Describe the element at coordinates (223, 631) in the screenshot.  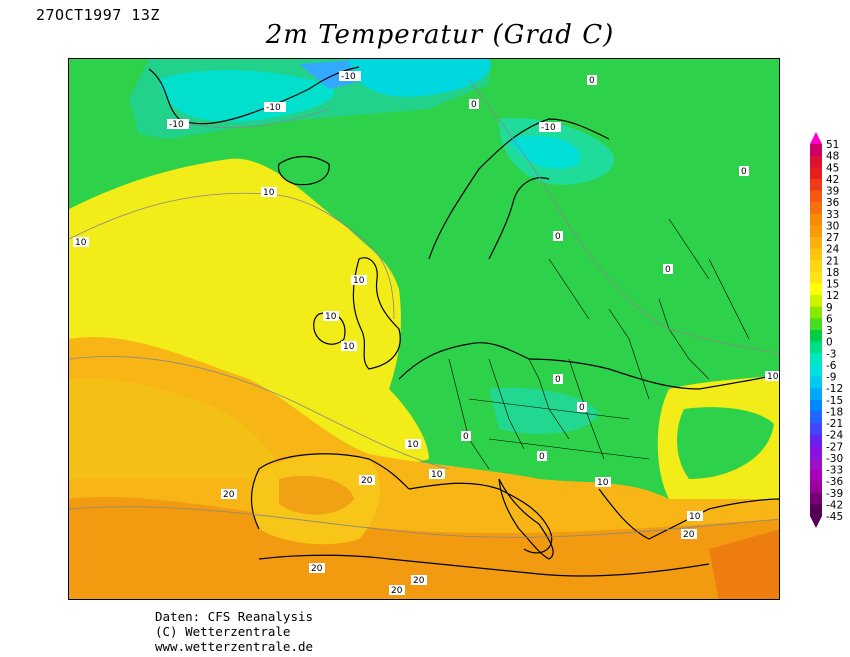
I see `credits-copyright: (C) Wetterzentrale` at that location.